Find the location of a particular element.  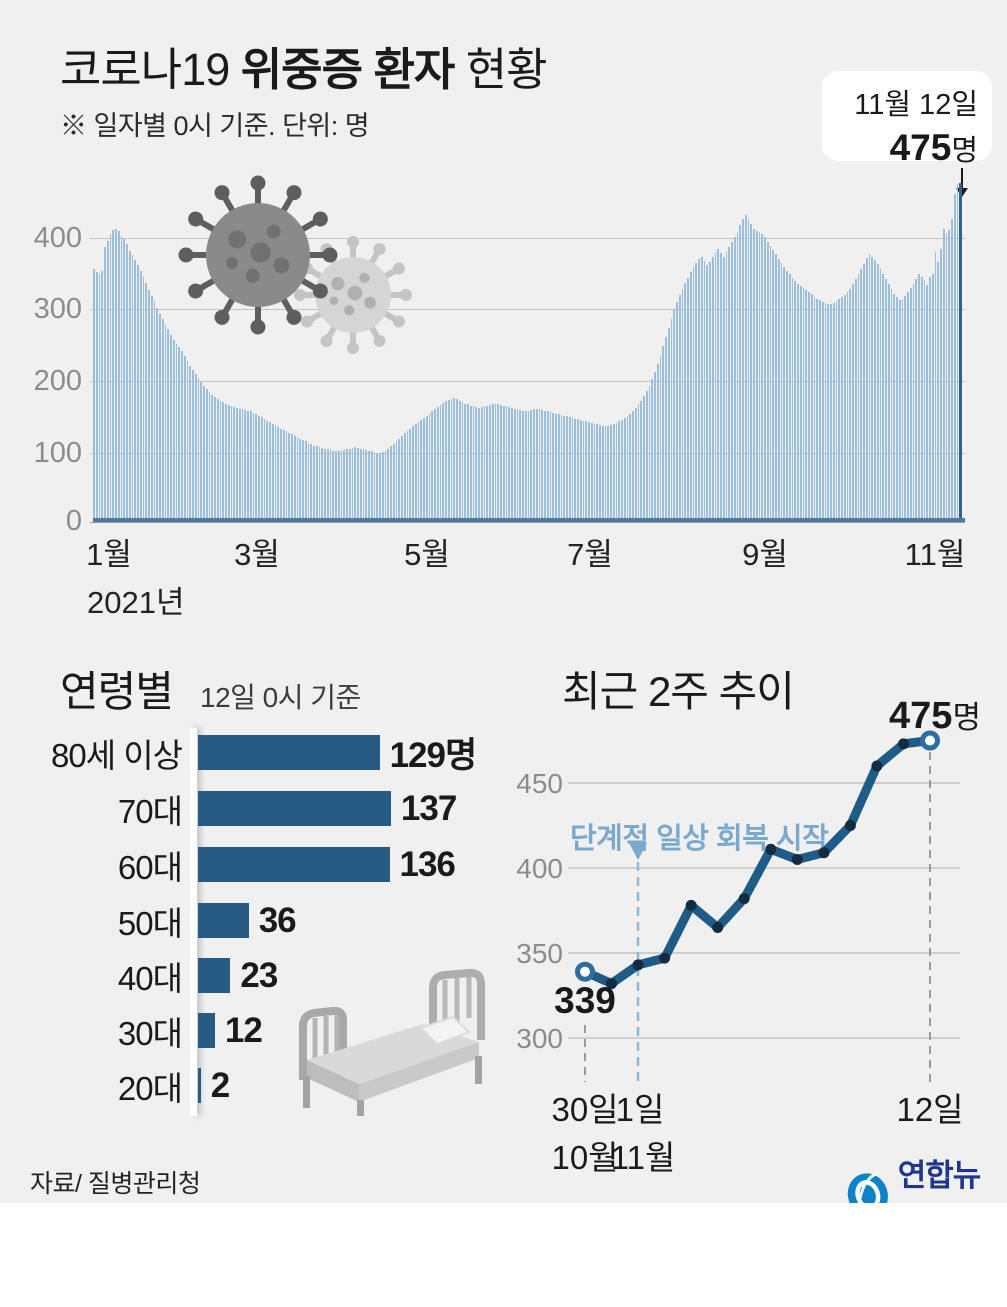

trend-x-nov: 11월 is located at coordinates (643, 1157).